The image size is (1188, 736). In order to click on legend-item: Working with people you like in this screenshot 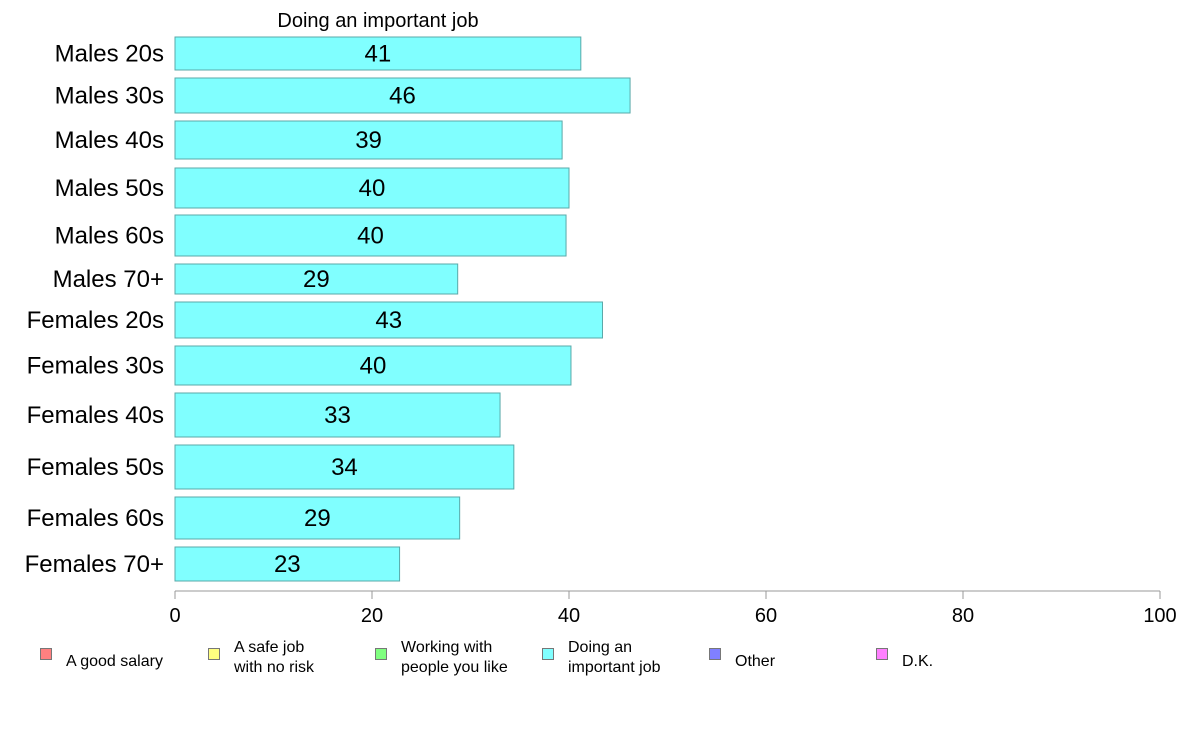, I will do `click(441, 658)`.